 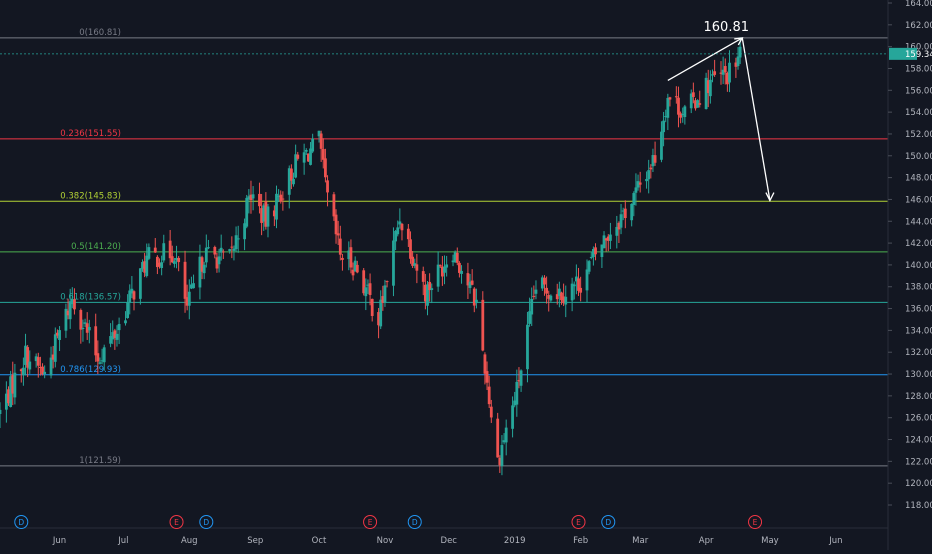 What do you see at coordinates (918, 353) in the screenshot?
I see `price-tick-label: 132.00` at bounding box center [918, 353].